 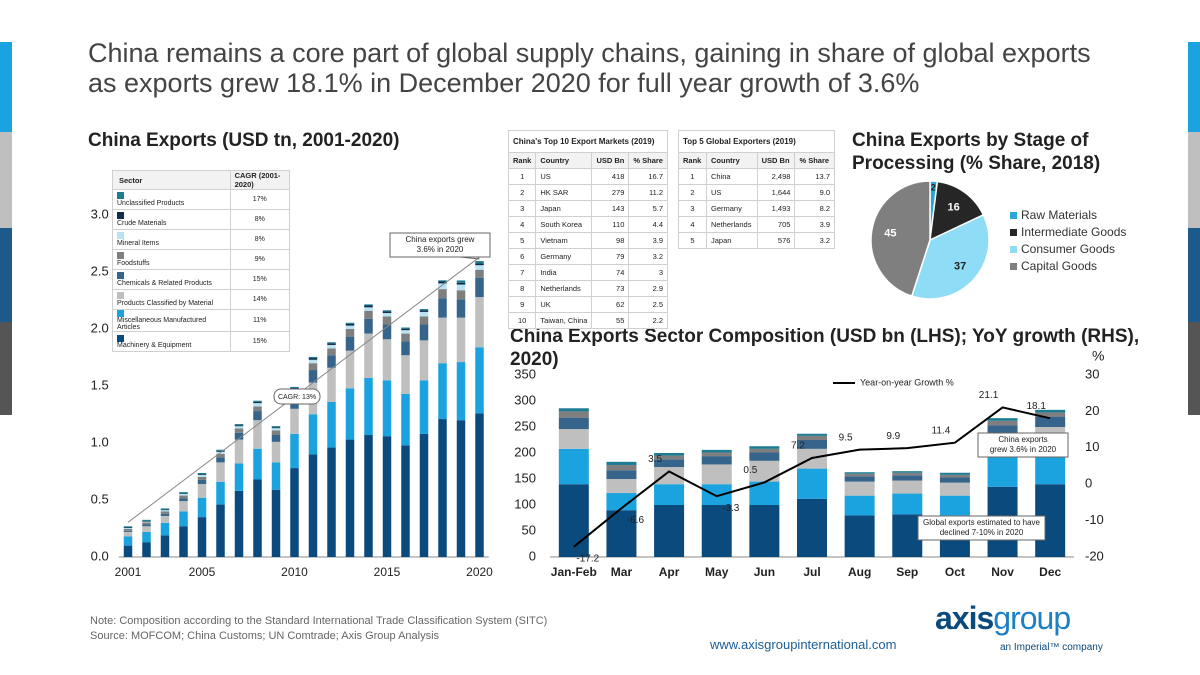 I want to click on table-cell: 576, so click(x=776, y=240).